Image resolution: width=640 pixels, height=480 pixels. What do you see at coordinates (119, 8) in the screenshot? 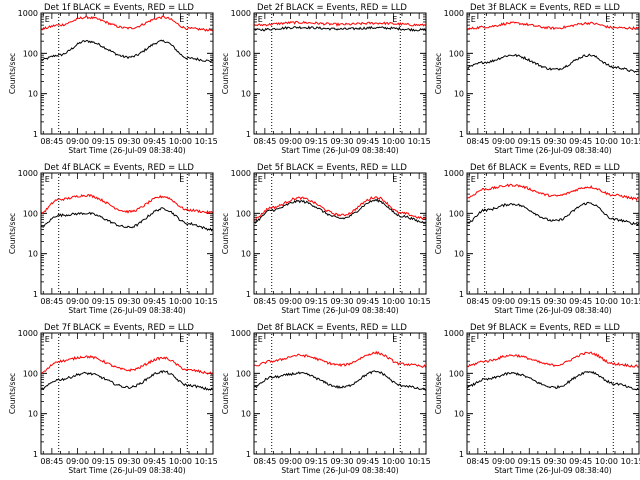
I see `panel-title: Det 1f BLACK = Events, RED = LLD` at bounding box center [119, 8].